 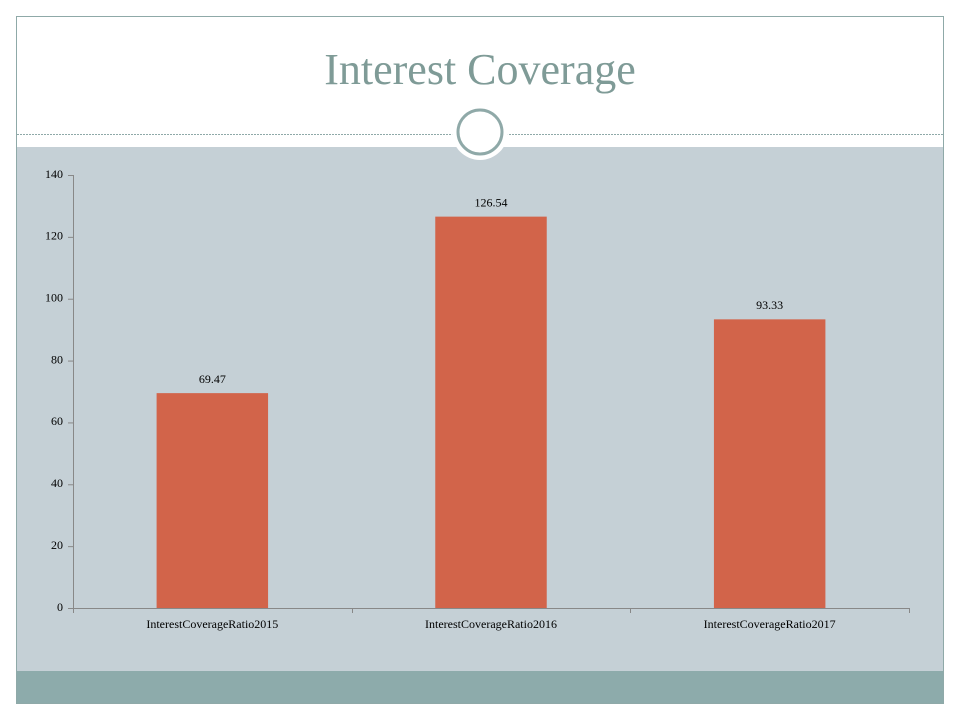 I want to click on data-label: 126.54, so click(x=491, y=202).